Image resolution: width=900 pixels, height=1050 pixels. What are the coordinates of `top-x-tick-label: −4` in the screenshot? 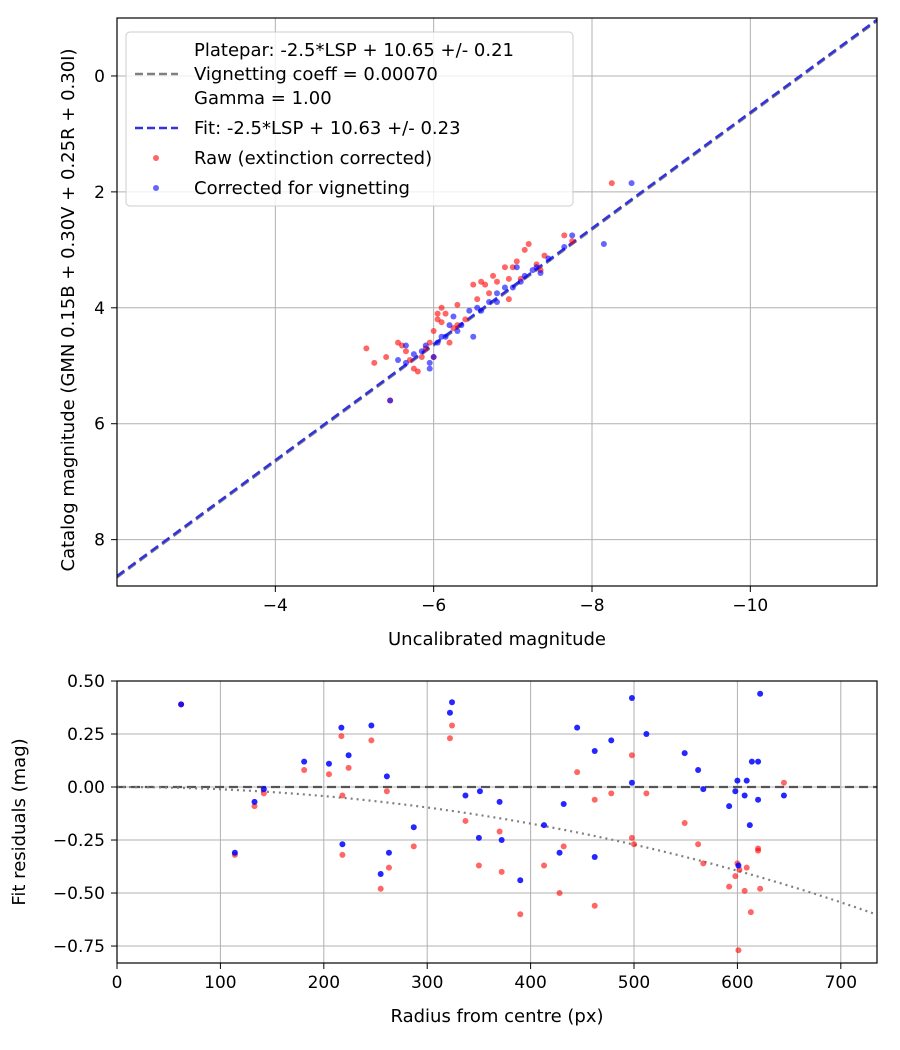 It's located at (275, 606).